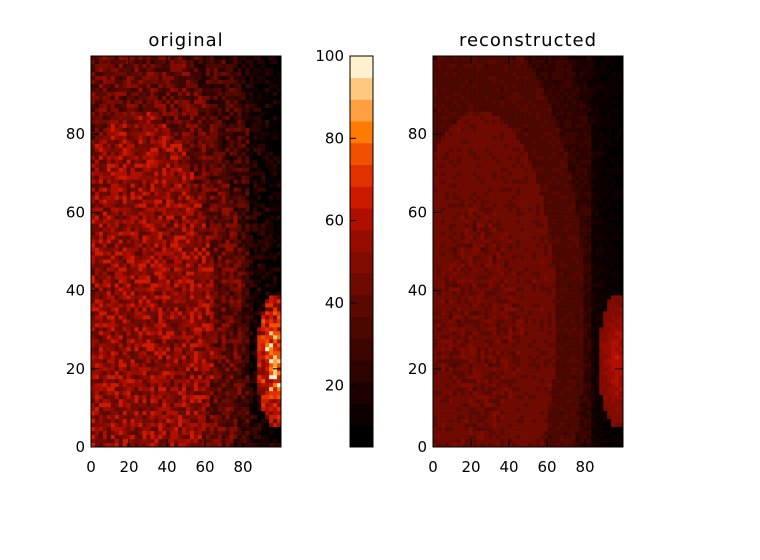 Image resolution: width=760 pixels, height=560 pixels. I want to click on colorbar-band, so click(361, 240).